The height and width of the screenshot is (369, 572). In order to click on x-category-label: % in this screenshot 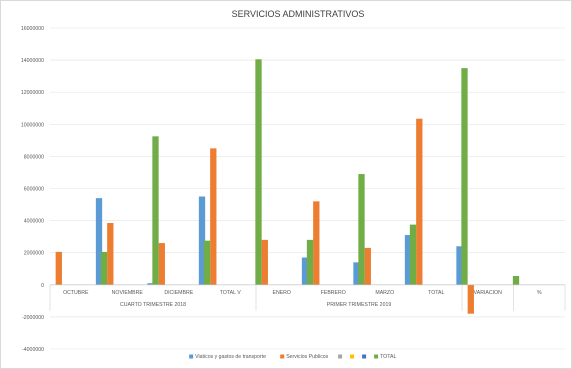, I will do `click(539, 293)`.